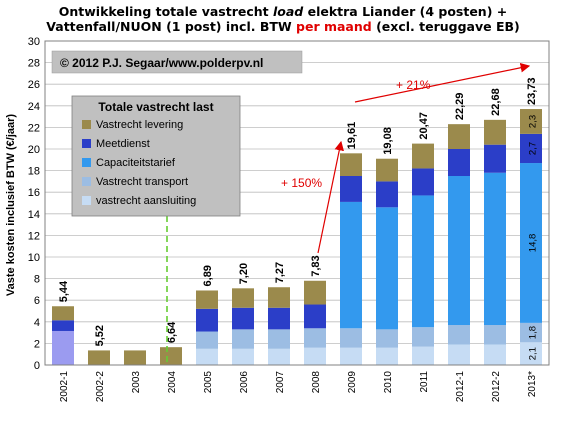  What do you see at coordinates (301, 183) in the screenshot?
I see `annotation-plus-150: + 150%` at bounding box center [301, 183].